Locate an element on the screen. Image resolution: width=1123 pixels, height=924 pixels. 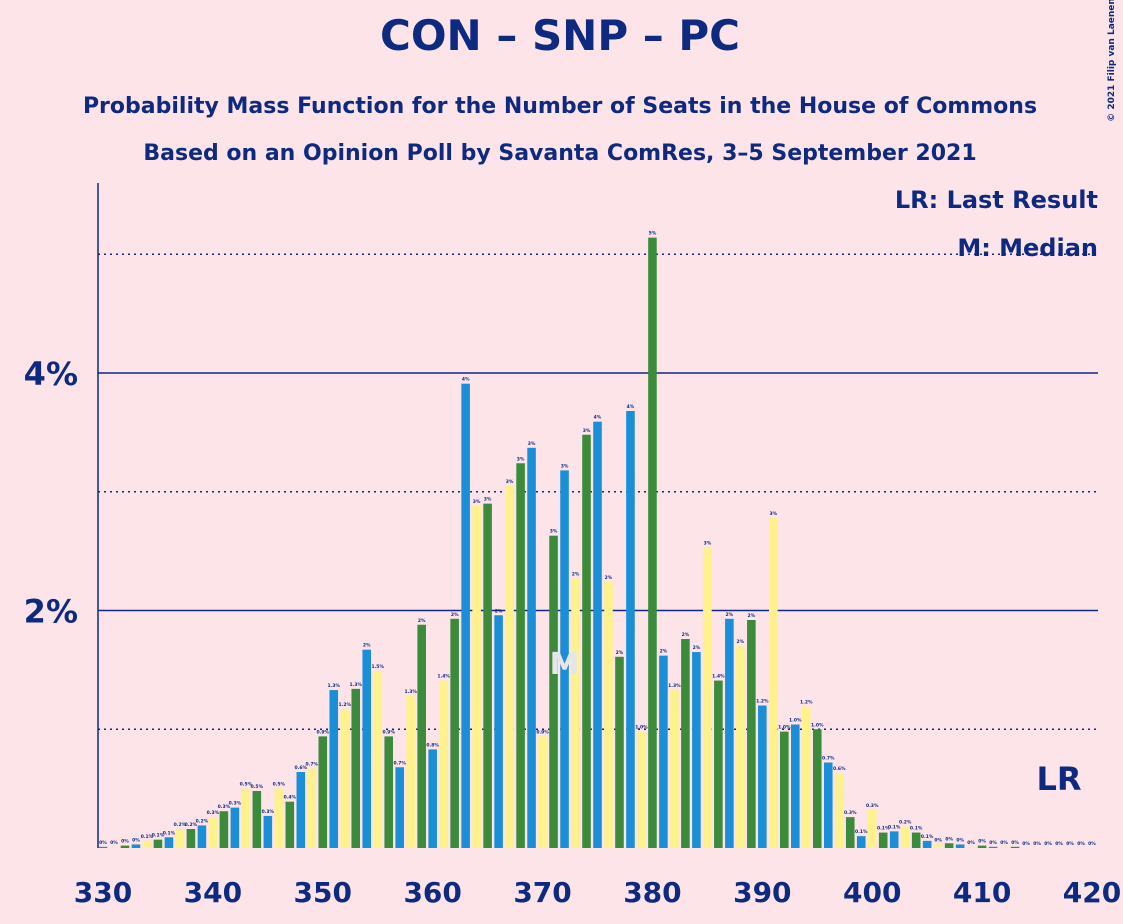
y-tick-label: 4% is located at coordinates (51, 374).